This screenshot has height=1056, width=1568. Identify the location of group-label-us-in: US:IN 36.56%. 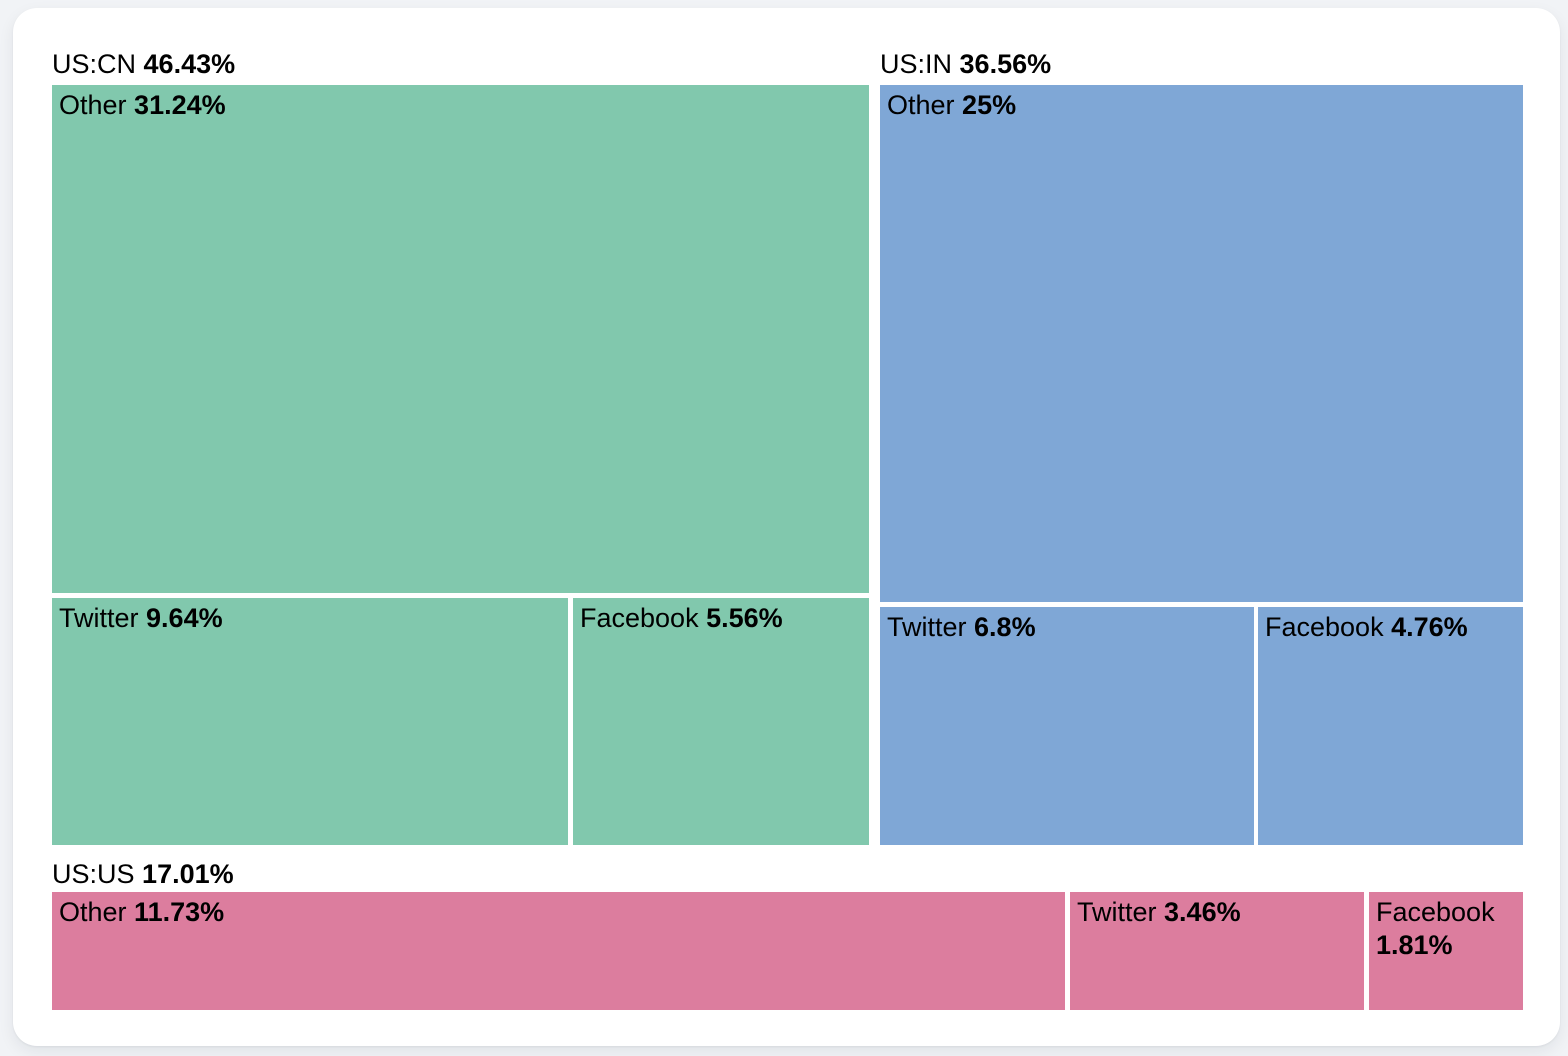
(965, 64).